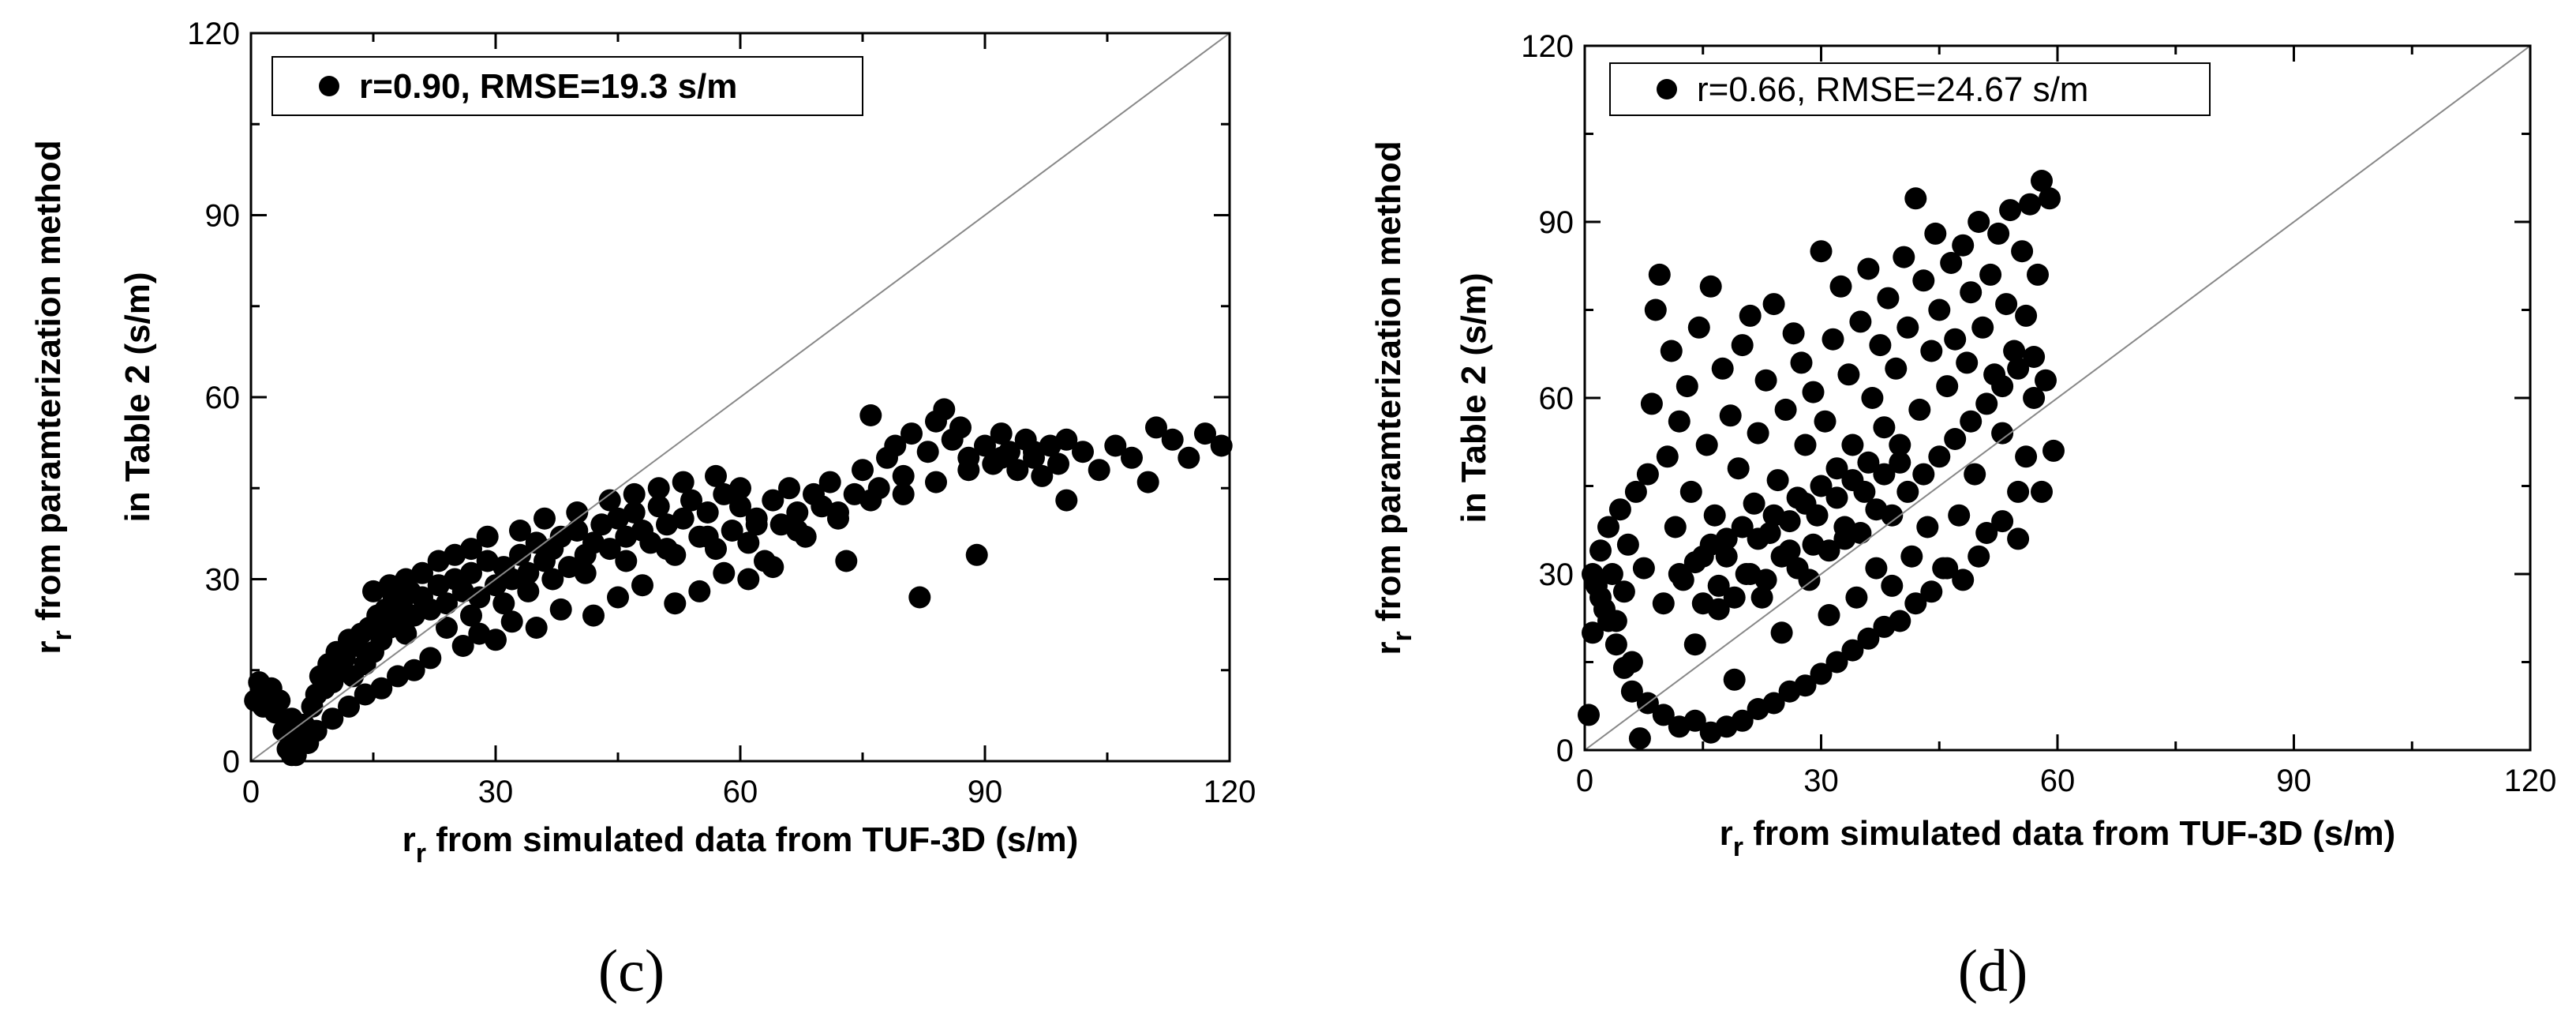  I want to click on y-tick-label: 60, so click(223, 398).